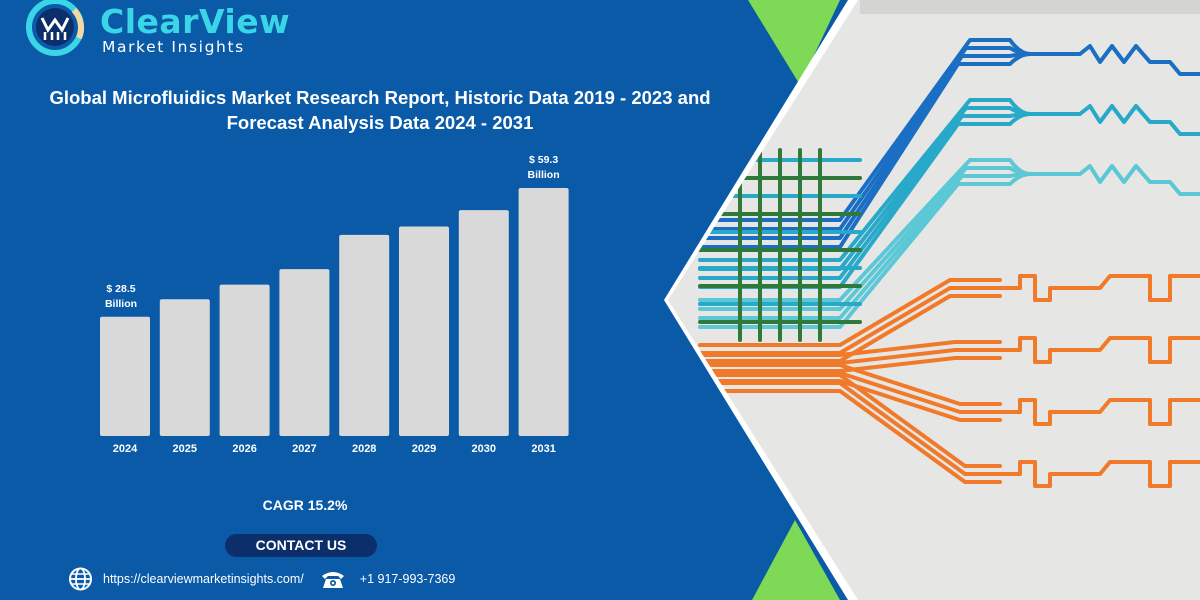 The image size is (1200, 600). I want to click on brand-name: ClearView, so click(195, 21).